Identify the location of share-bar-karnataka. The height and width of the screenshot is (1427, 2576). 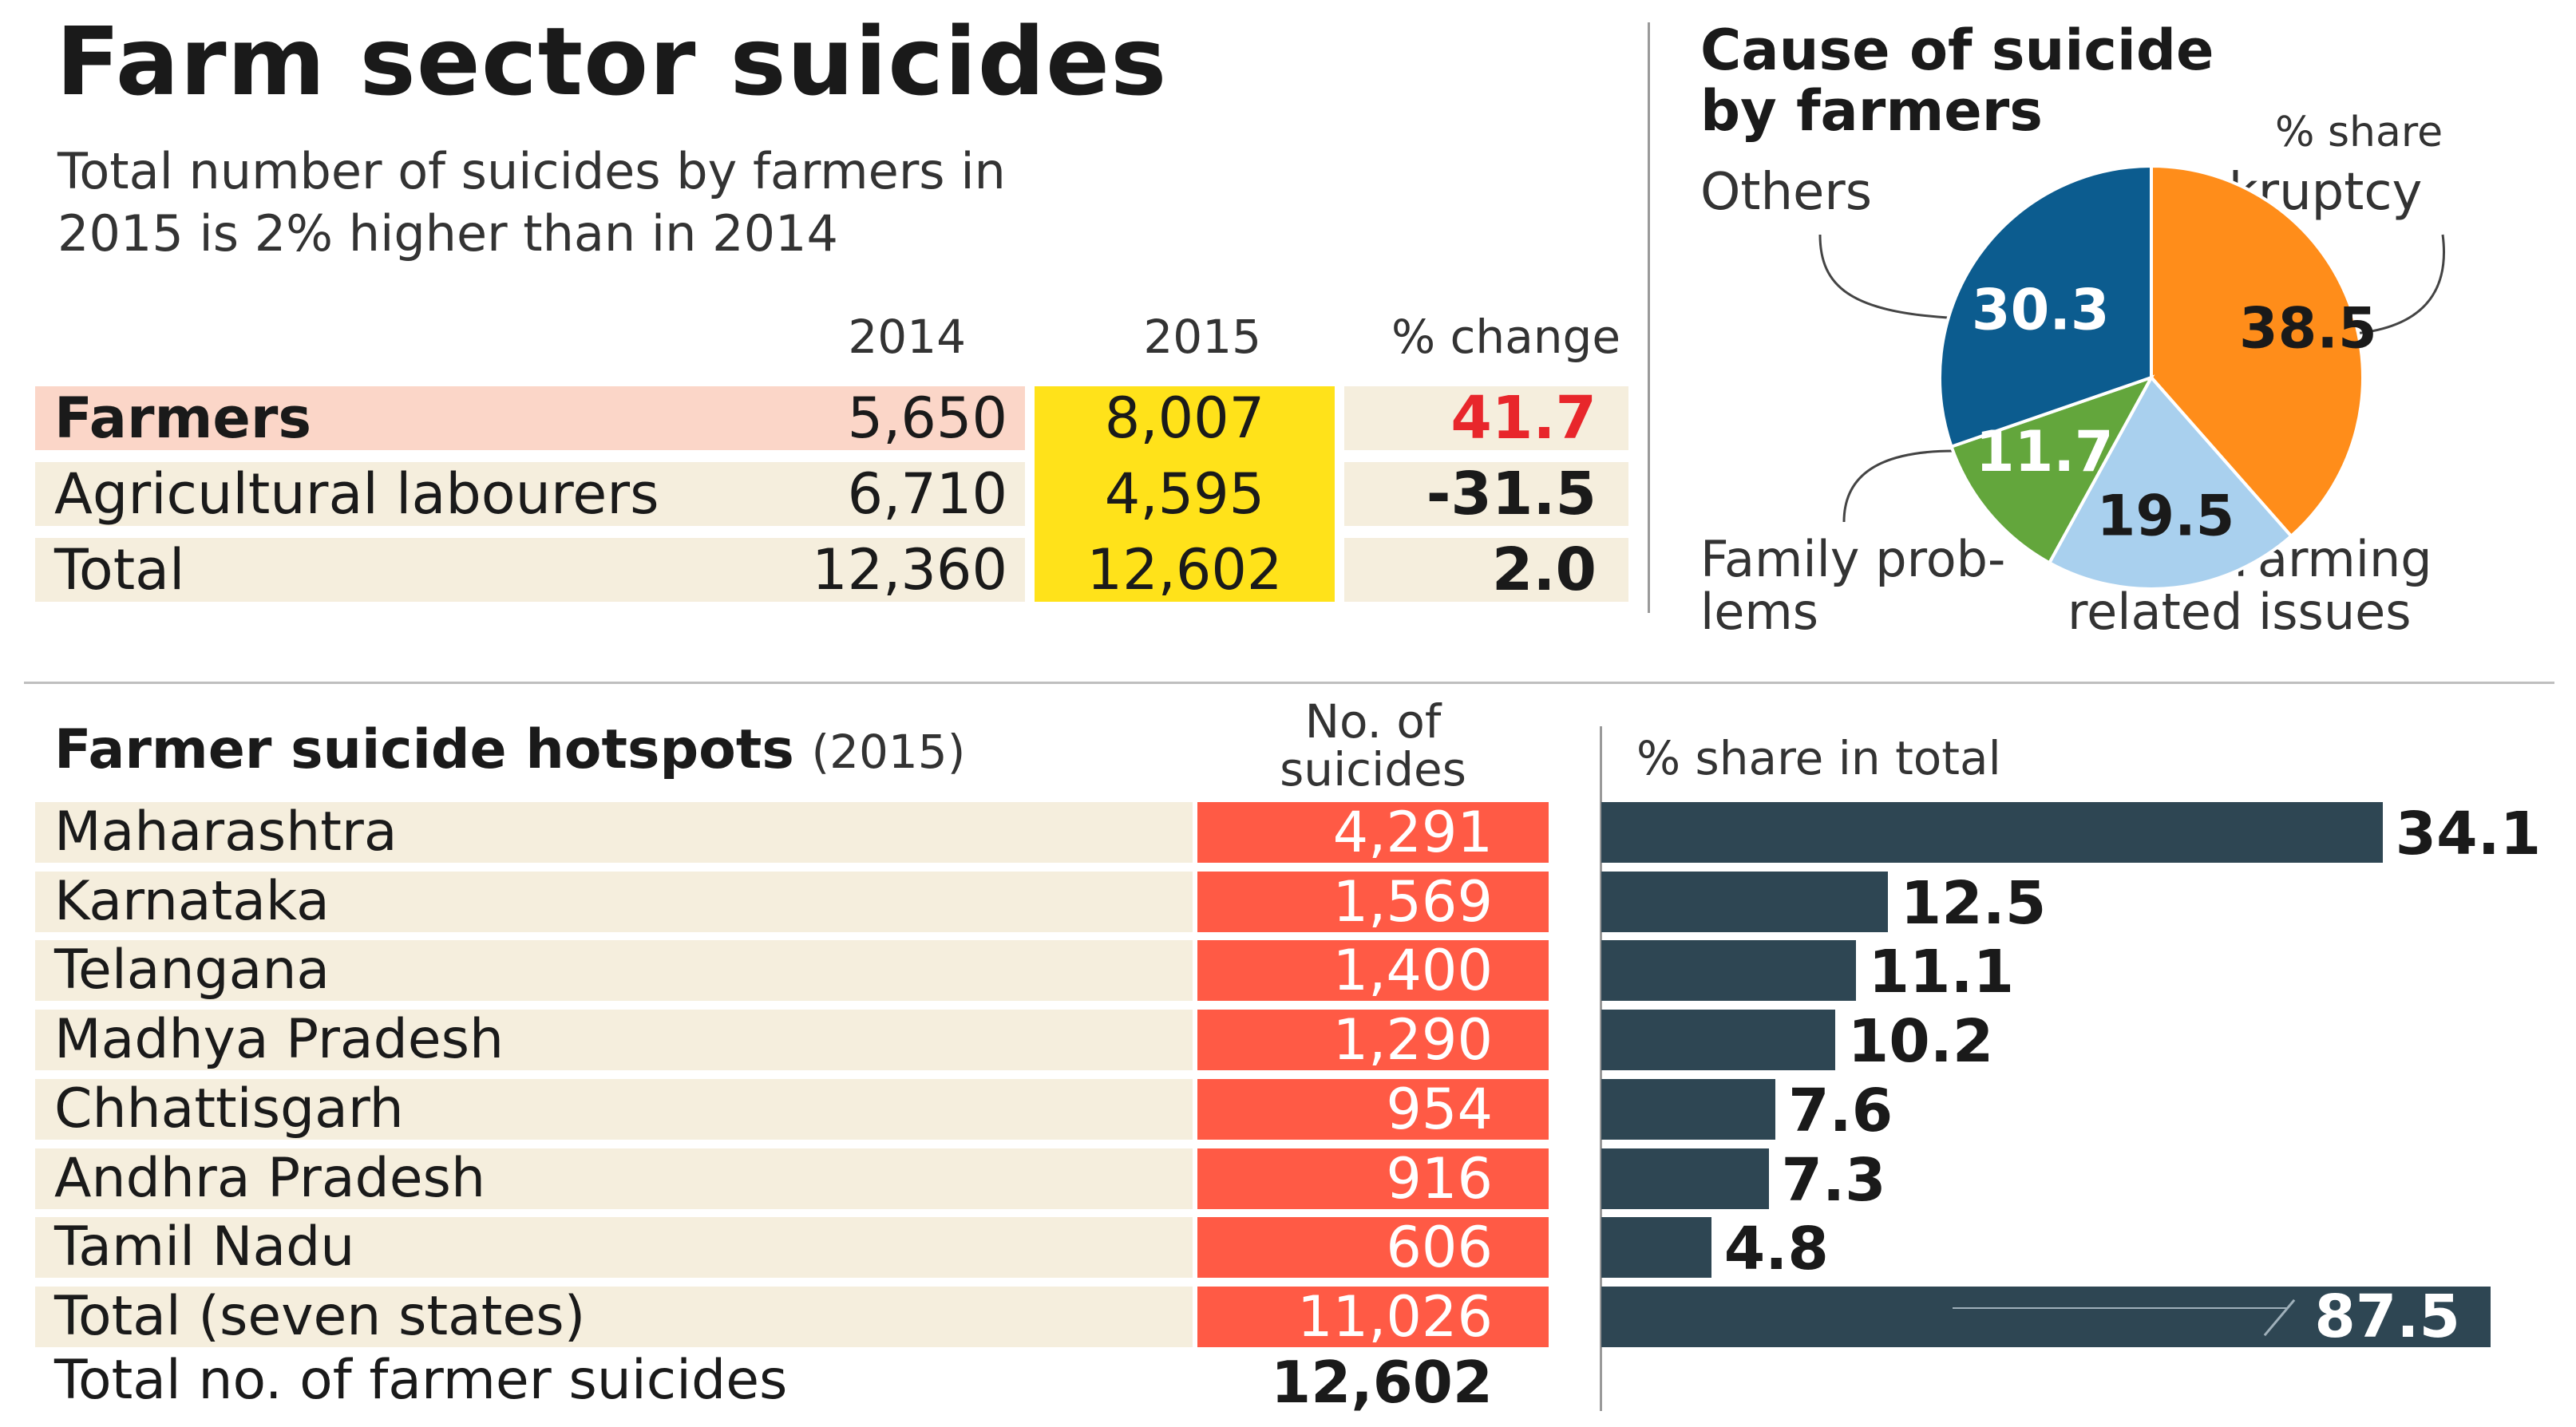
(1745, 901).